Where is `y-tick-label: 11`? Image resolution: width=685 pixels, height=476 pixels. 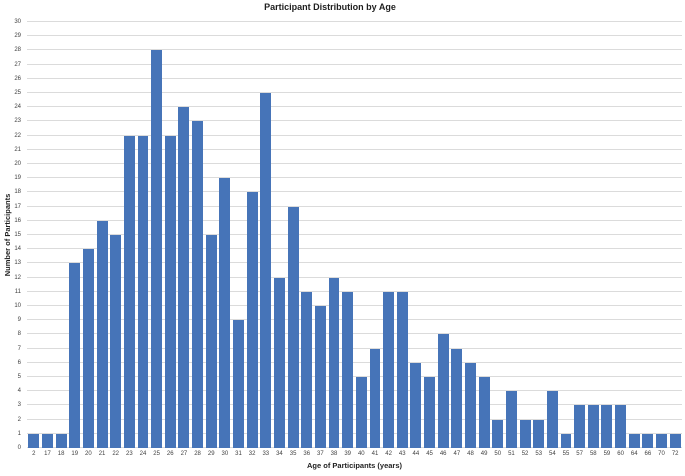 y-tick-label: 11 is located at coordinates (17, 291).